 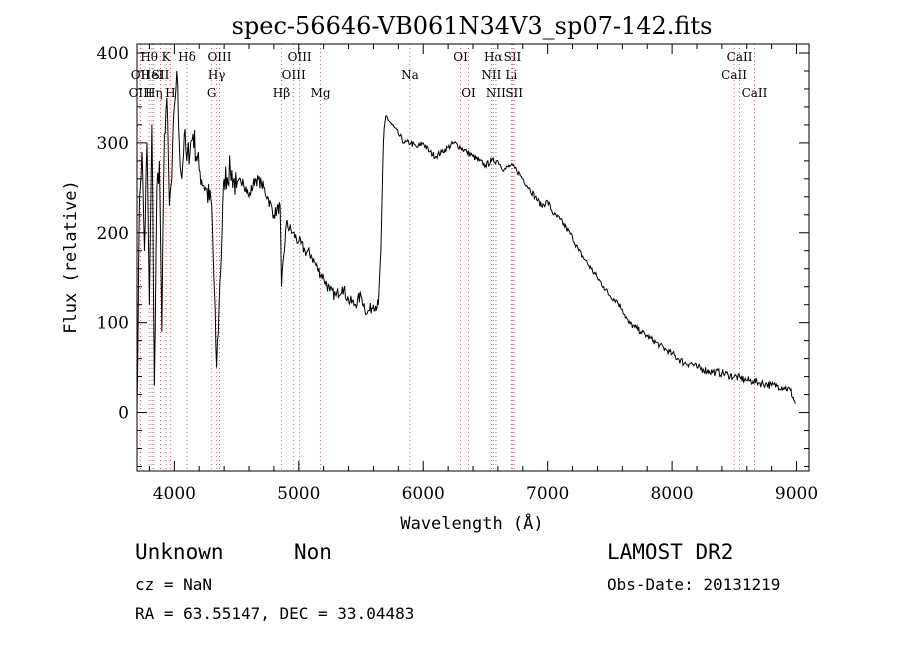 I want to click on spectral-line-label: Hγ, so click(x=217, y=75).